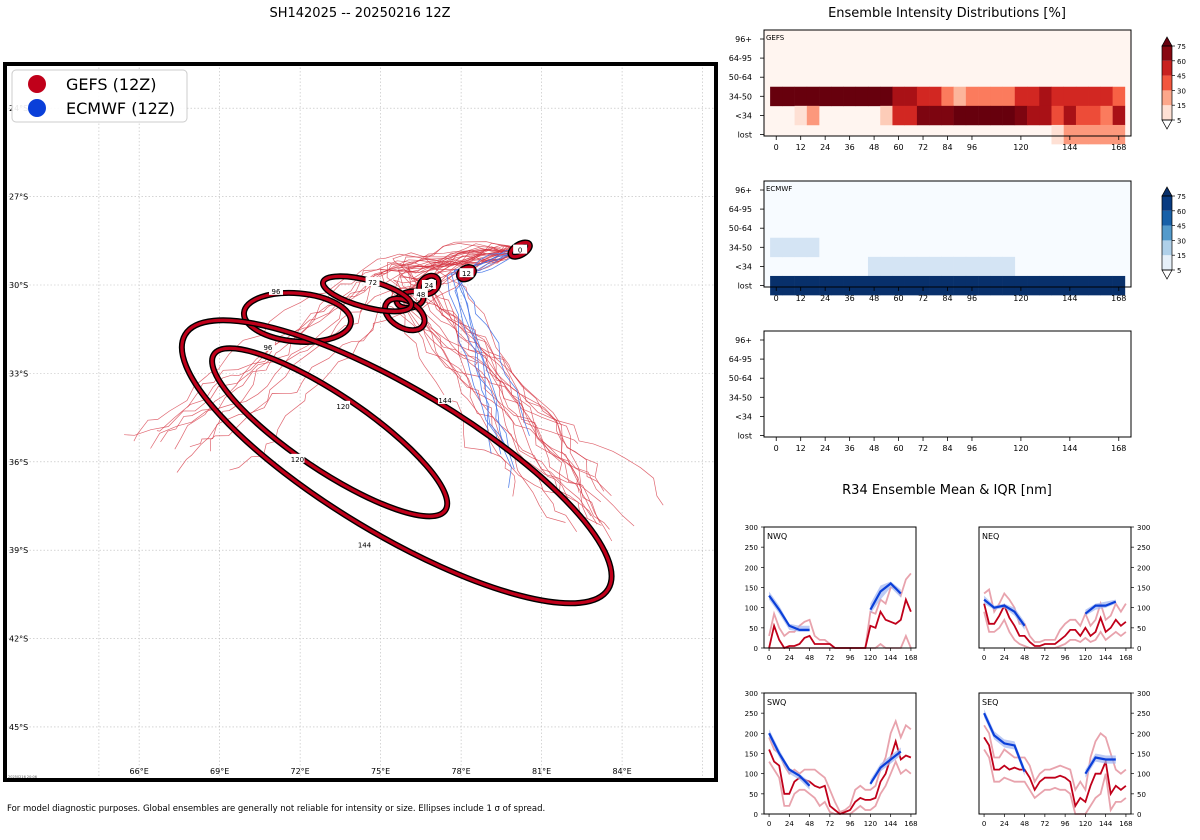 The width and height of the screenshot is (1200, 840). I want to click on r34-y-tick-label: 100, so click(751, 775).